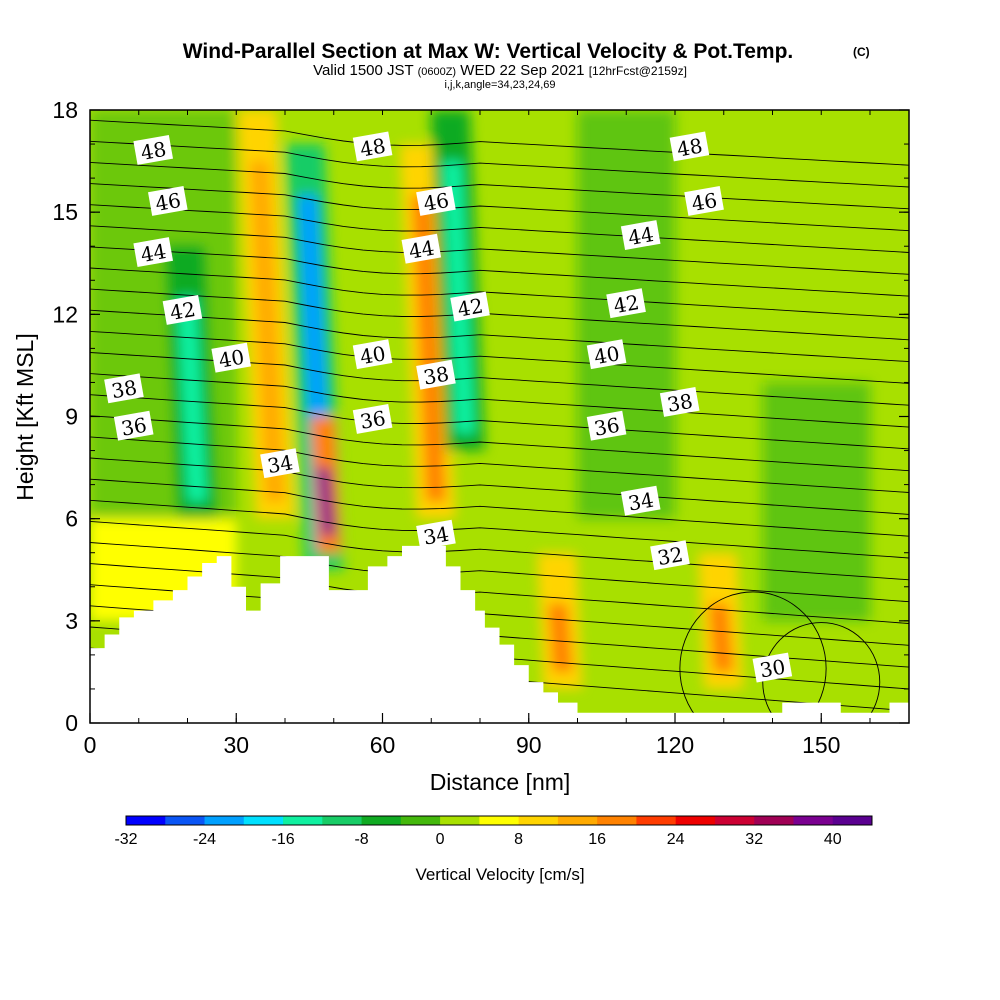  Describe the element at coordinates (529, 745) in the screenshot. I see `x-tick-label: 90` at that location.